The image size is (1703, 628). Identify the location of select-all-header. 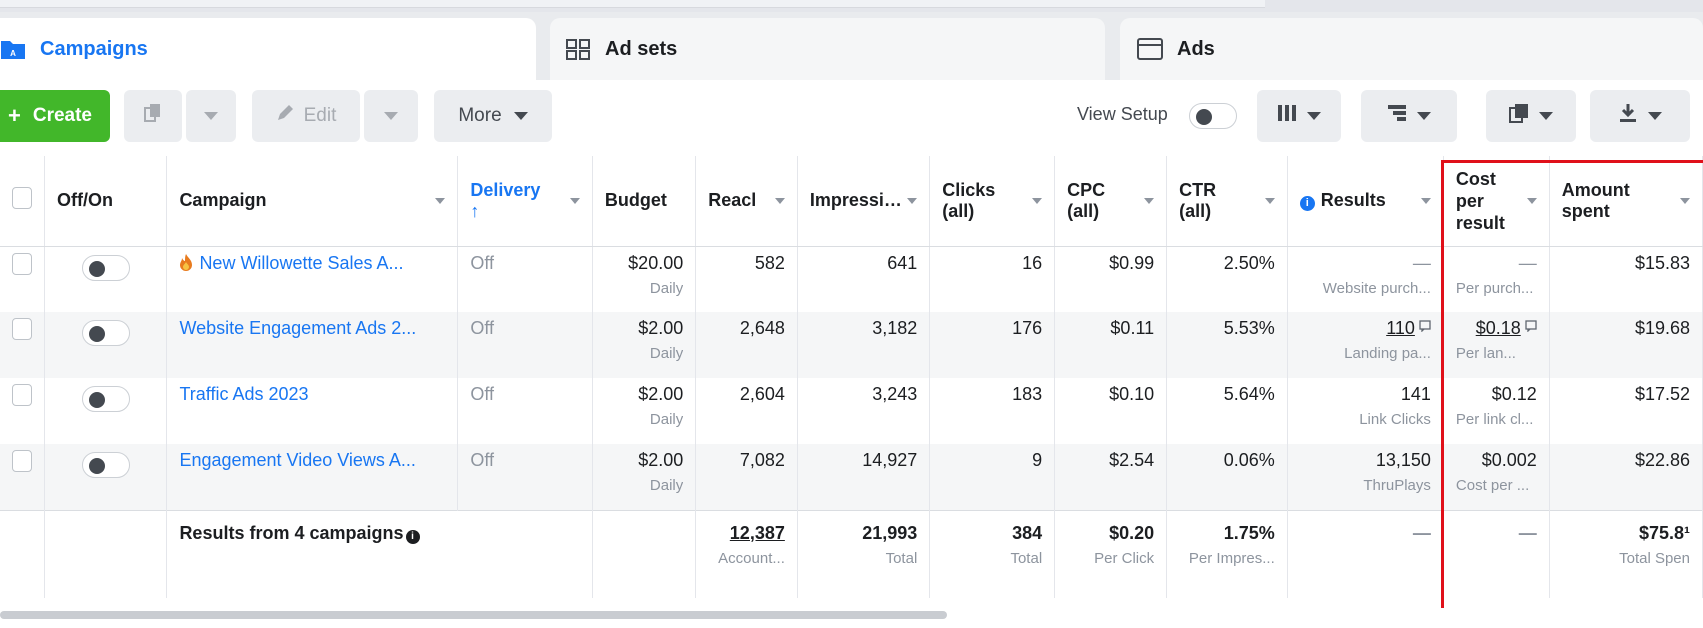
(22, 201).